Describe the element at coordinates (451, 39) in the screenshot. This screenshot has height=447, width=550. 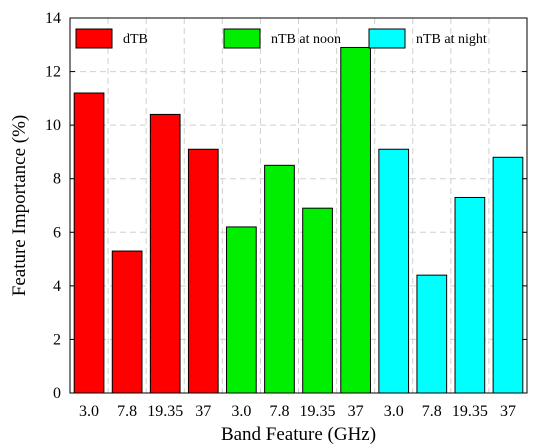
I see `legend-label: nTB at night` at that location.